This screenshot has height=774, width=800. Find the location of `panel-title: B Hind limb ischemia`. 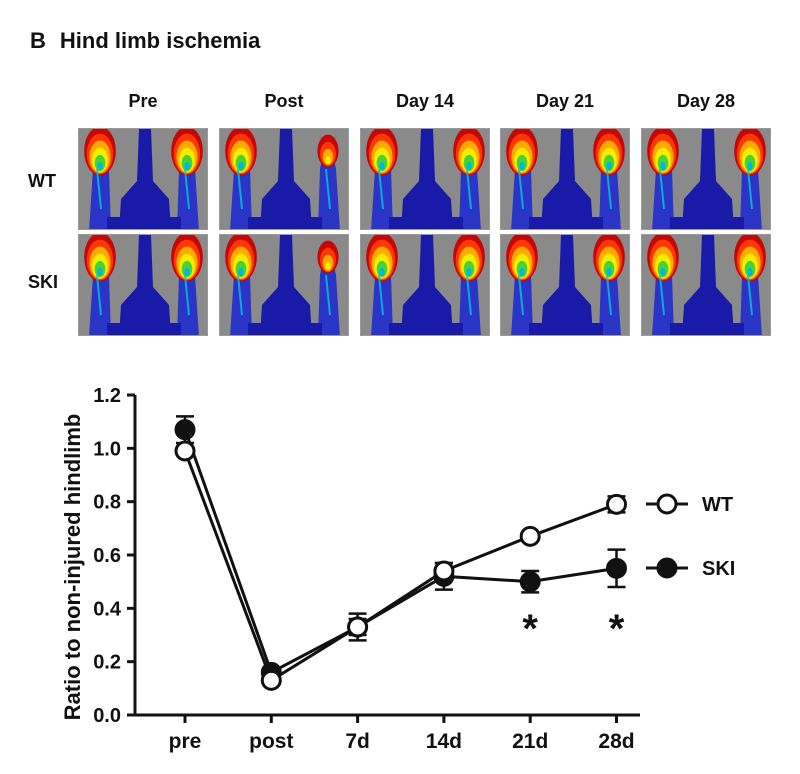

panel-title: B Hind limb ischemia is located at coordinates (145, 41).